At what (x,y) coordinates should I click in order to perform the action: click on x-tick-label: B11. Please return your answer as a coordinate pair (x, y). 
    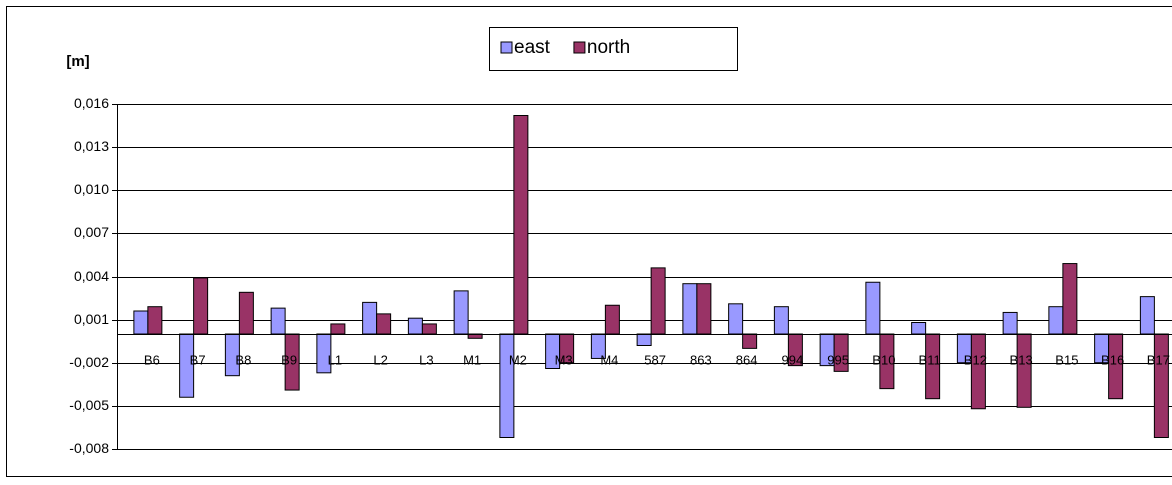
    Looking at the image, I should click on (930, 359).